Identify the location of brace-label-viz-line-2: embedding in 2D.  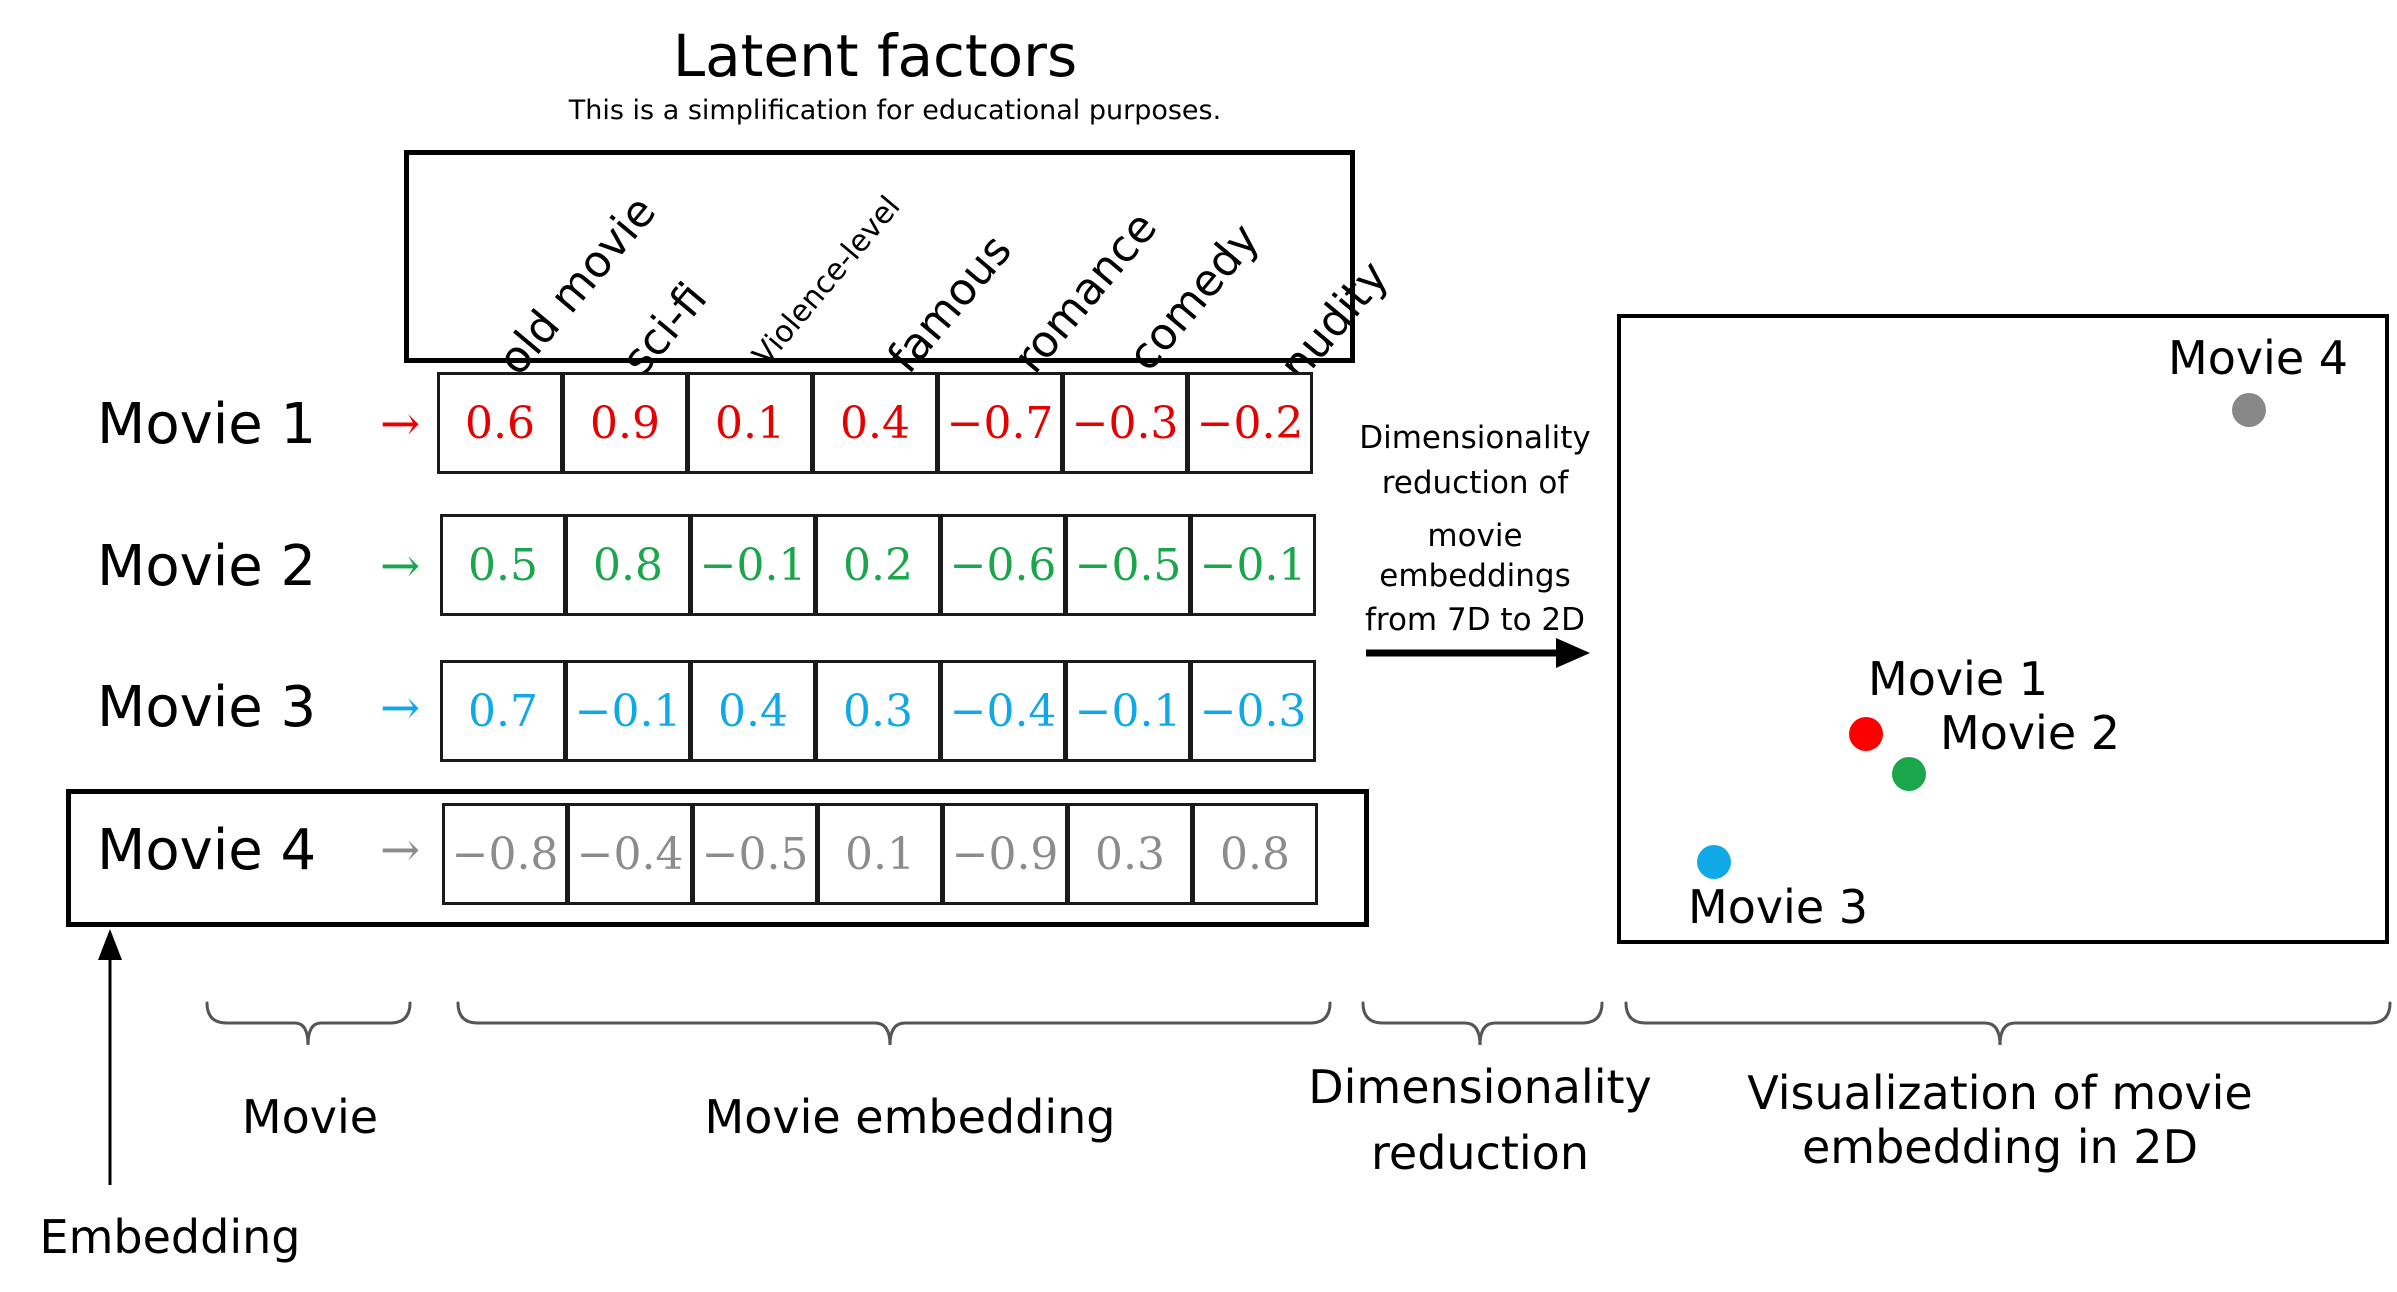
(1999, 1147).